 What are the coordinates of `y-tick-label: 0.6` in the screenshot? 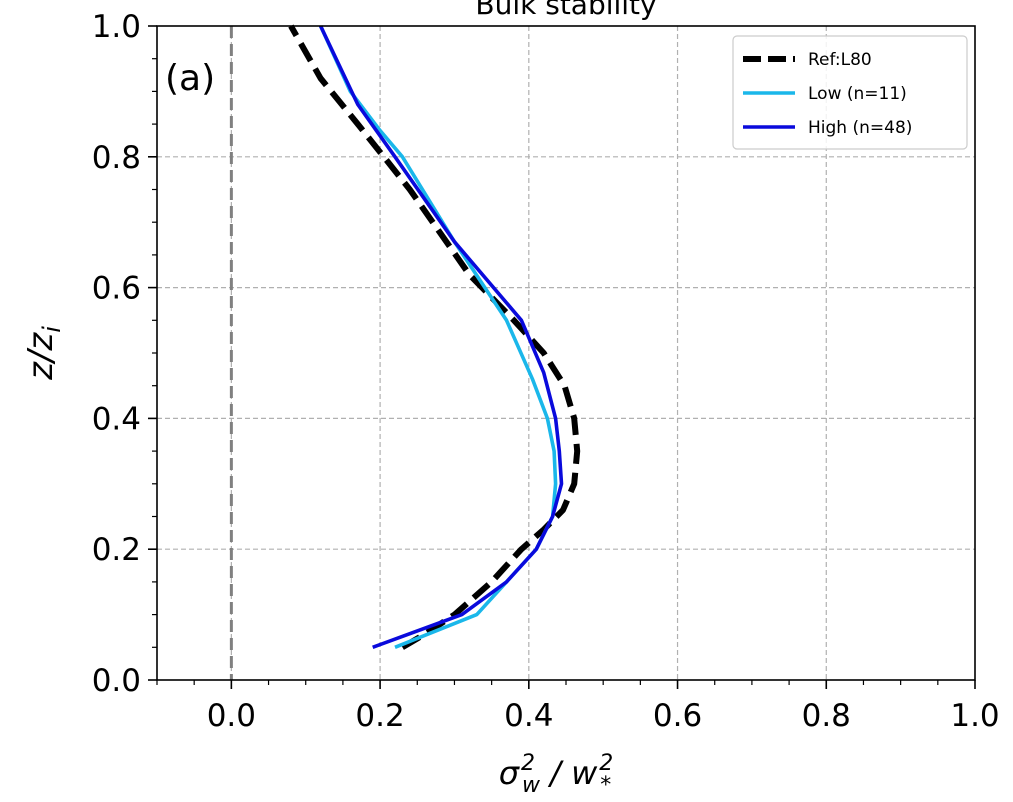 It's located at (116, 289).